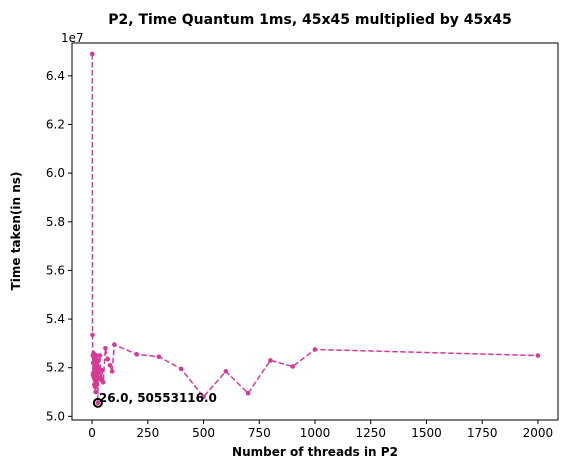  Describe the element at coordinates (59, 246) in the screenshot. I see `y-axis: 5.0 5.2 5.4 5.6 5.8 6.0 6.2 6.4` at that location.